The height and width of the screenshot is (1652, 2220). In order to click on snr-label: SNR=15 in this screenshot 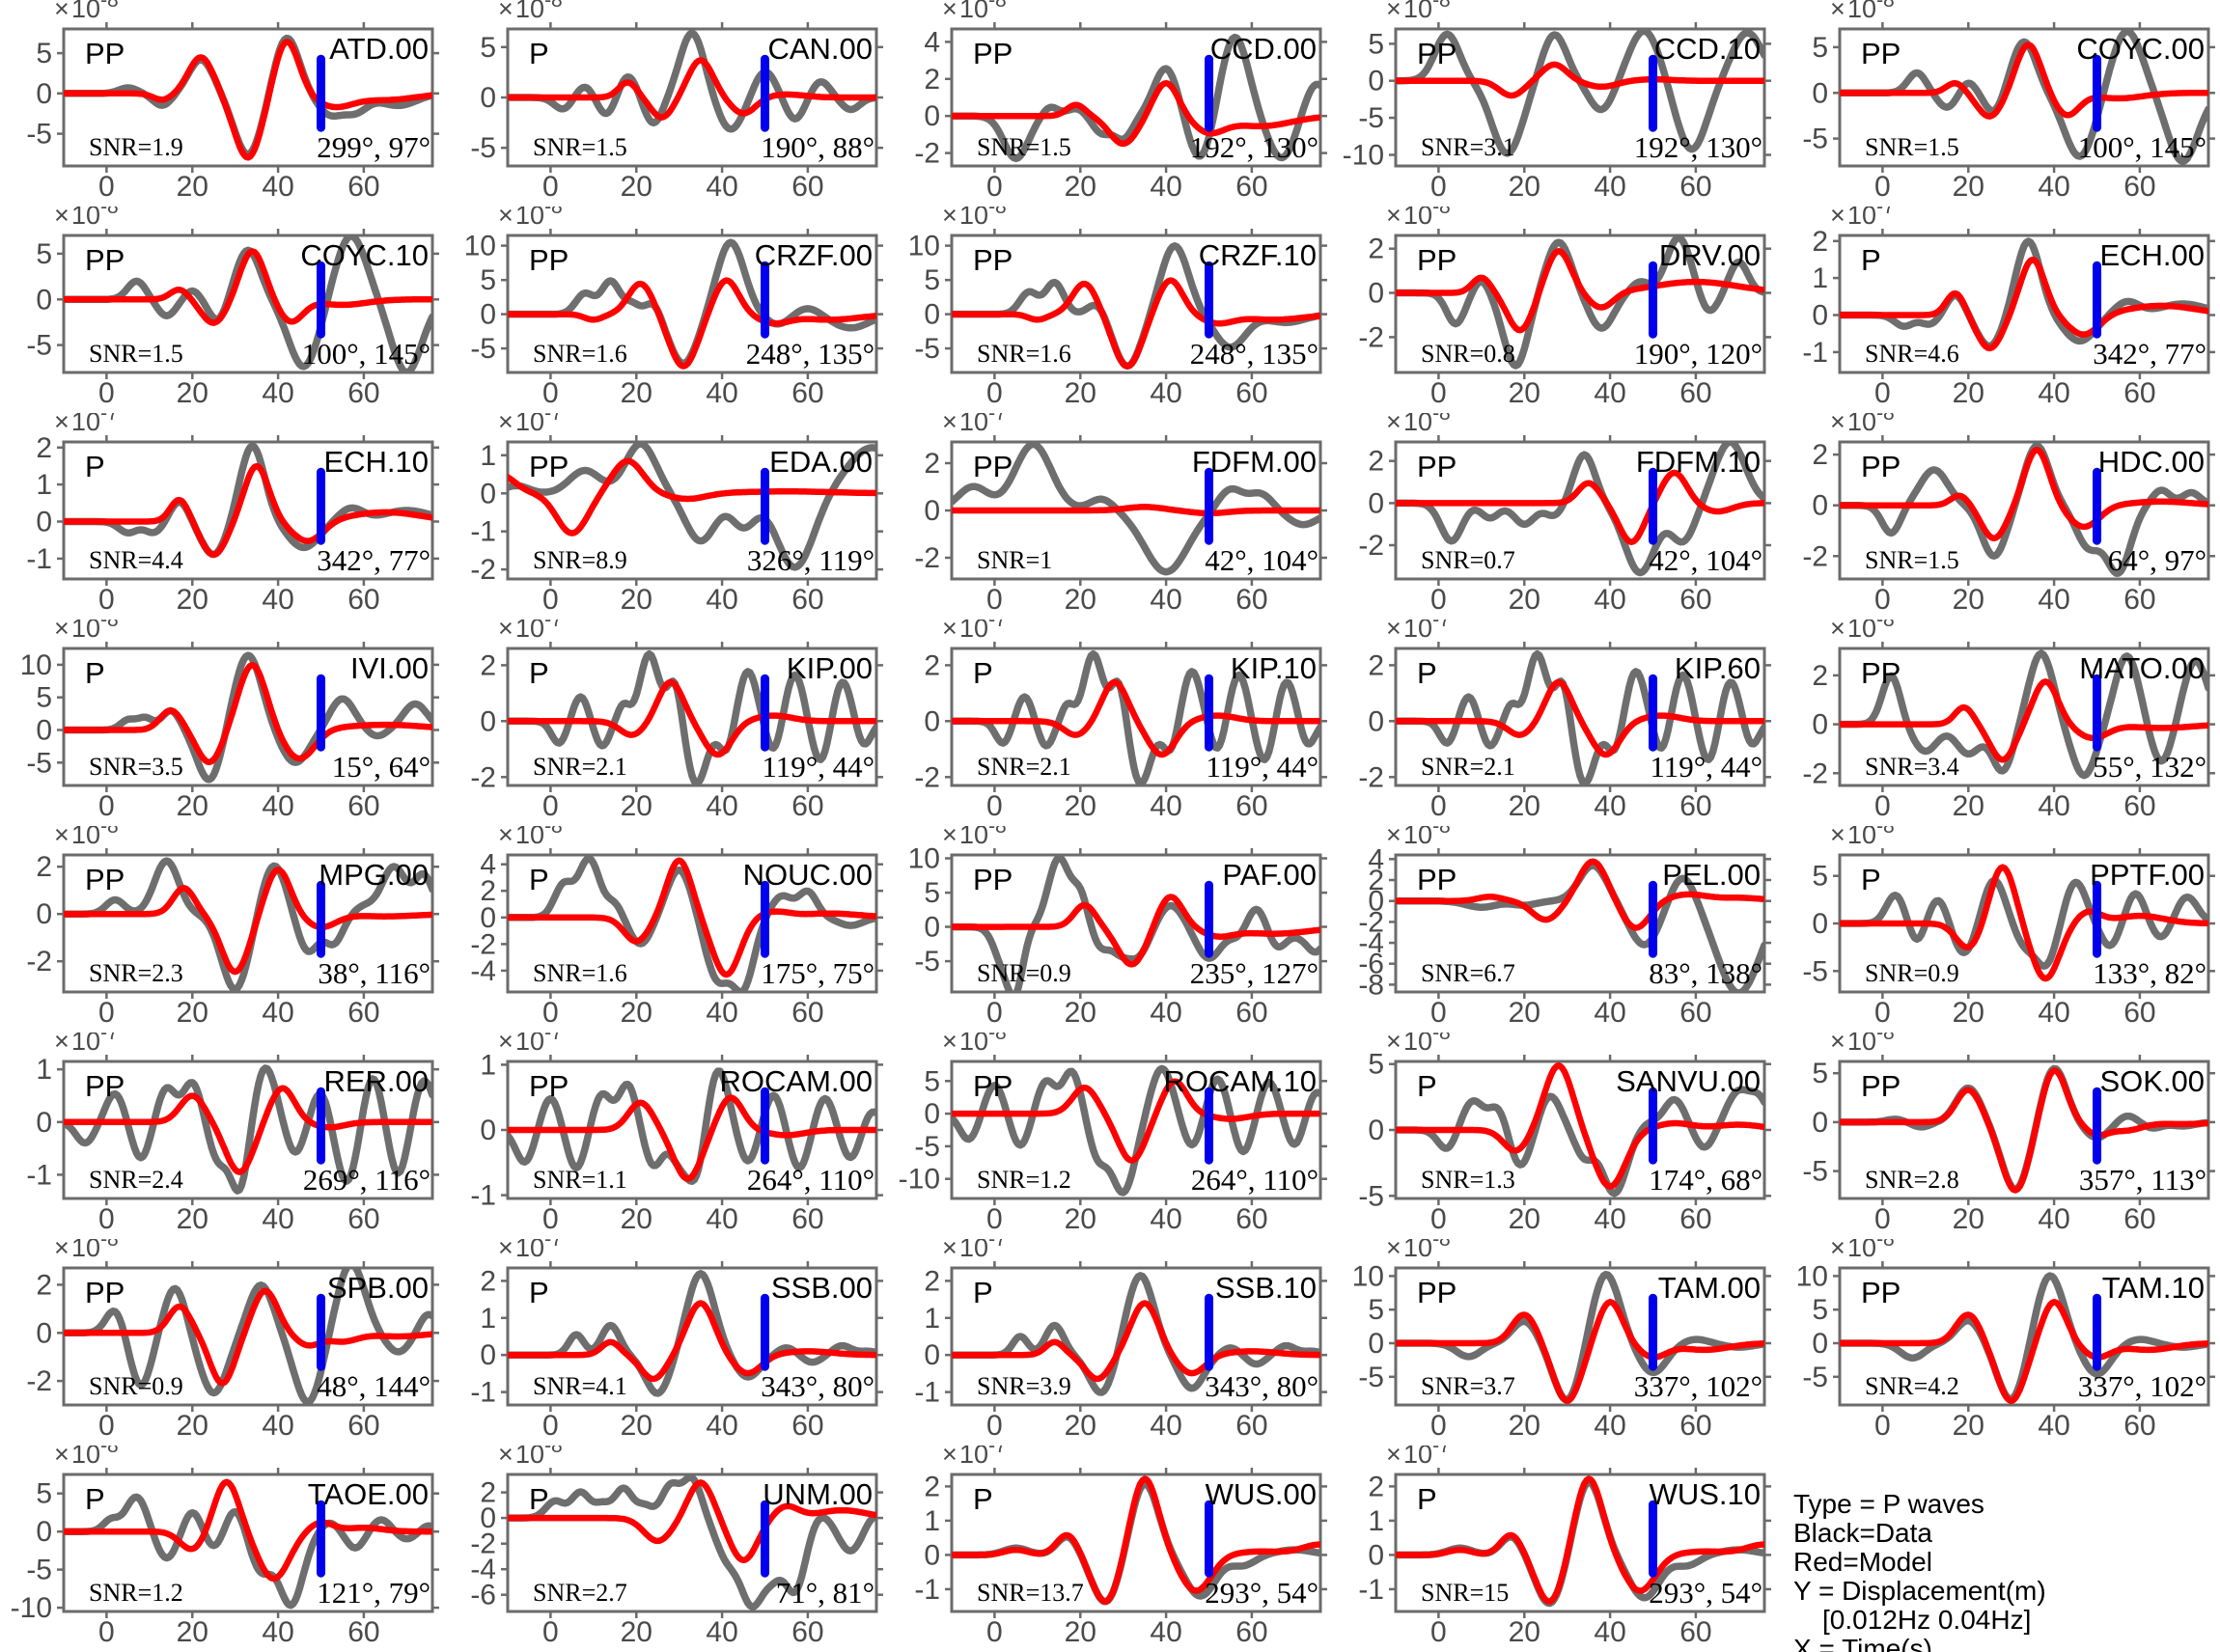, I will do `click(1465, 1593)`.